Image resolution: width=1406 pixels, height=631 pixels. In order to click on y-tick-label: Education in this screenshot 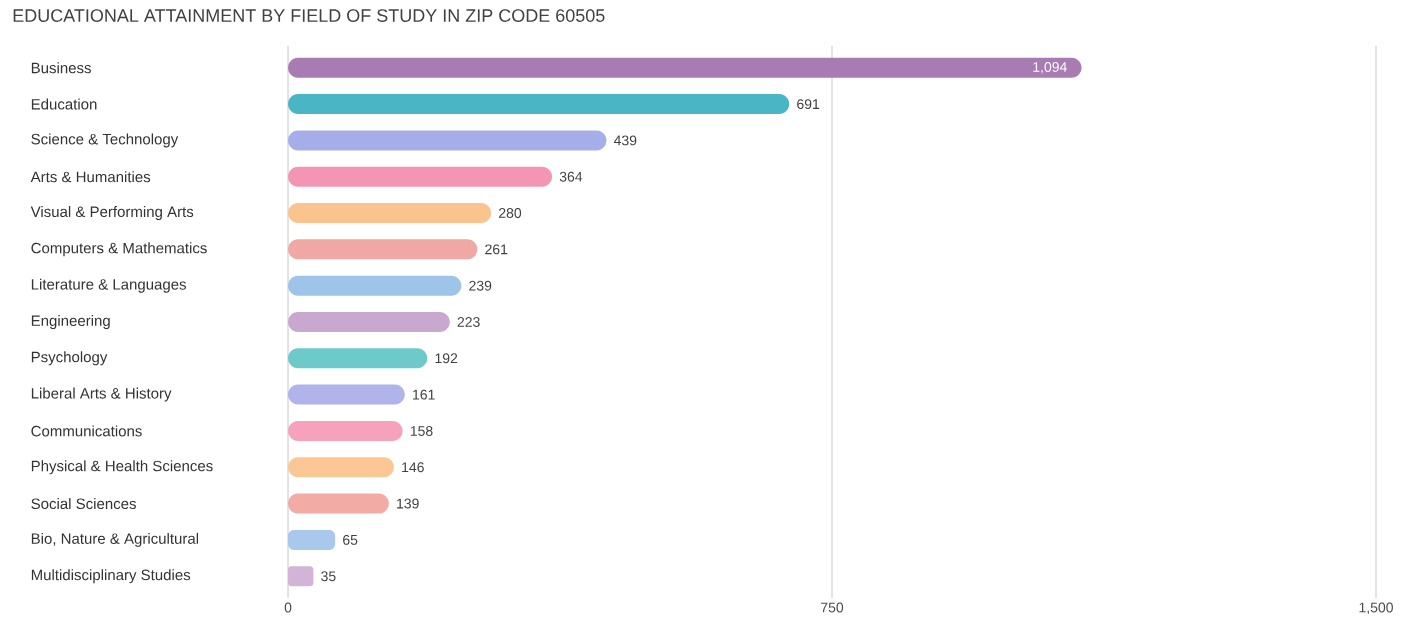, I will do `click(64, 104)`.